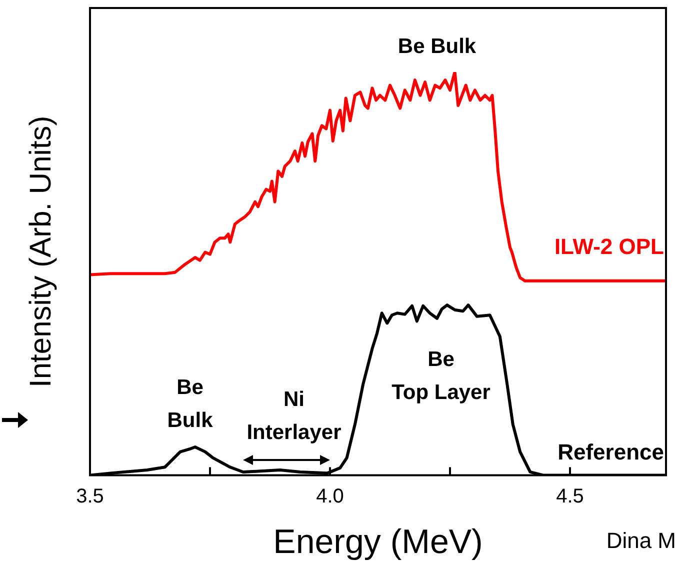 Image resolution: width=680 pixels, height=569 pixels. I want to click on x-tick-label: 3.5, so click(90, 497).